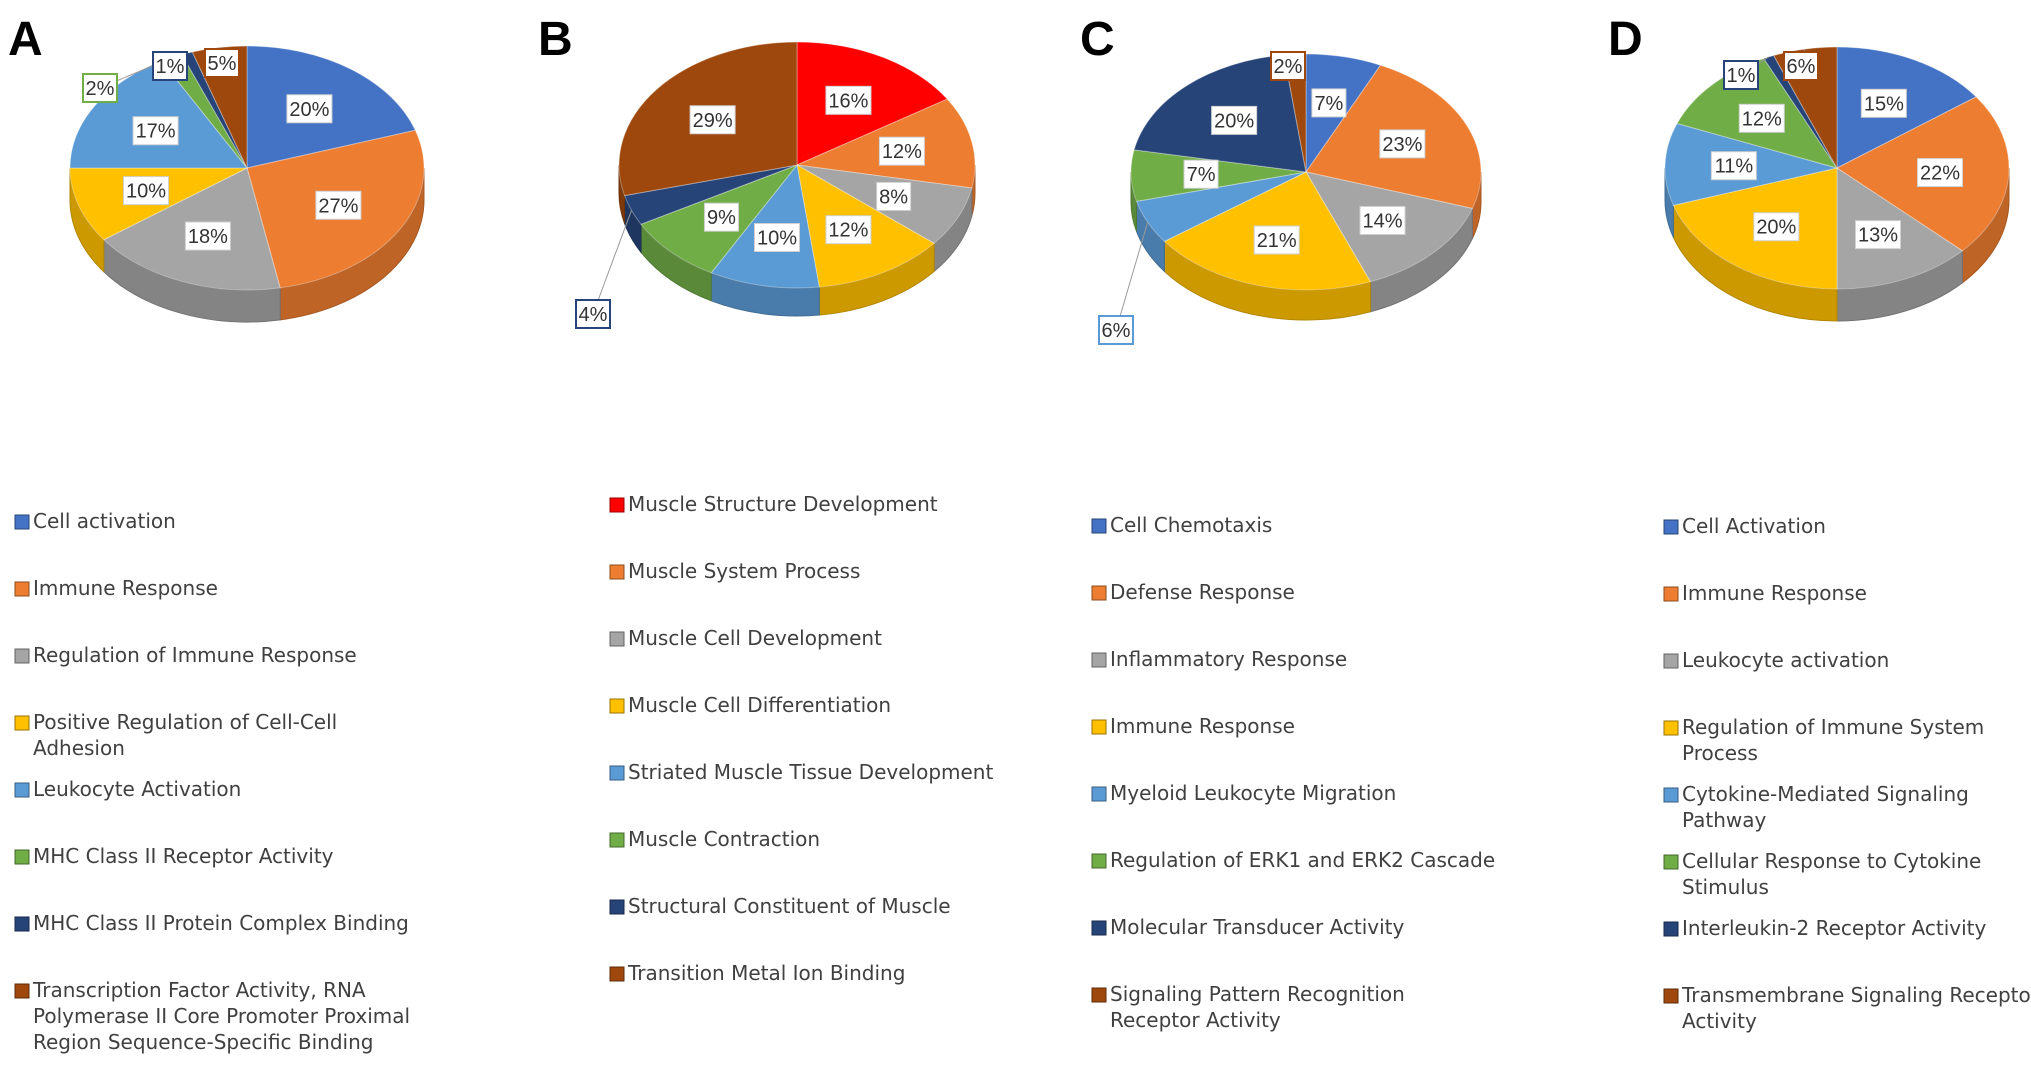 This screenshot has width=2031, height=1072. I want to click on legend-entry: Cytokine-Mediated Signaling Pathway, so click(1825, 807).